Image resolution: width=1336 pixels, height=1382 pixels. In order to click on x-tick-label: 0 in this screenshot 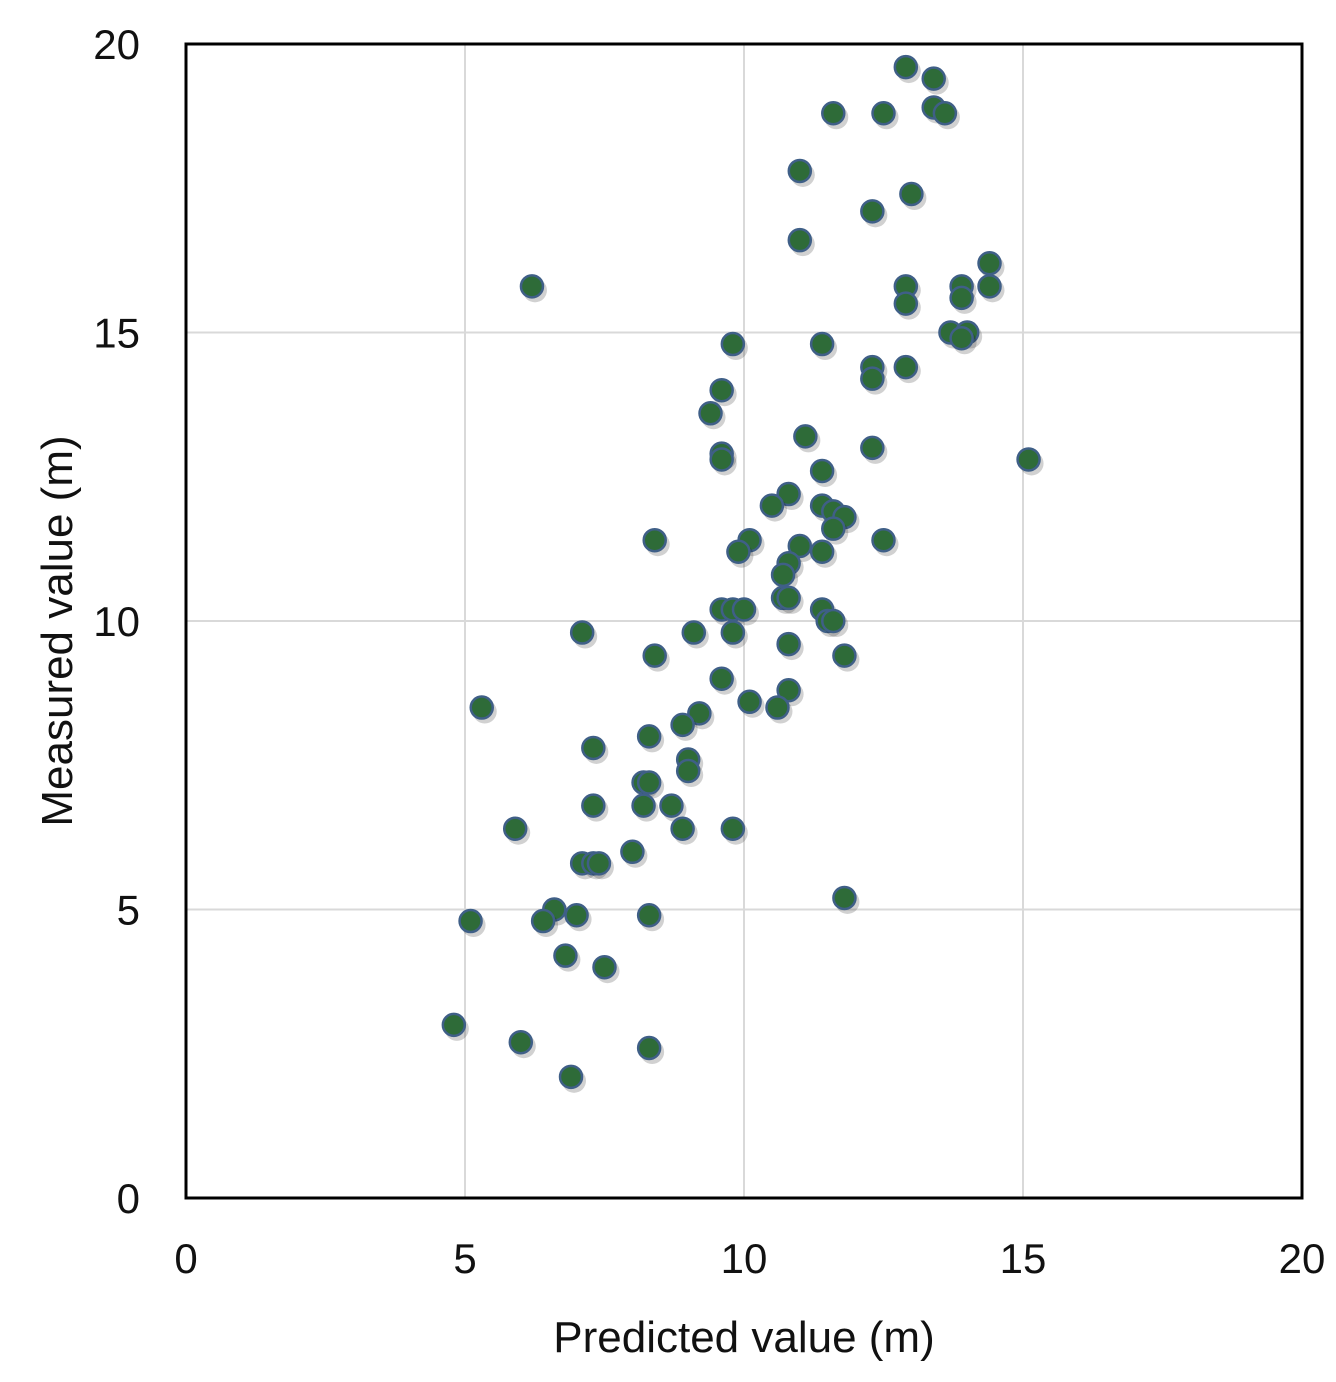, I will do `click(185, 1258)`.